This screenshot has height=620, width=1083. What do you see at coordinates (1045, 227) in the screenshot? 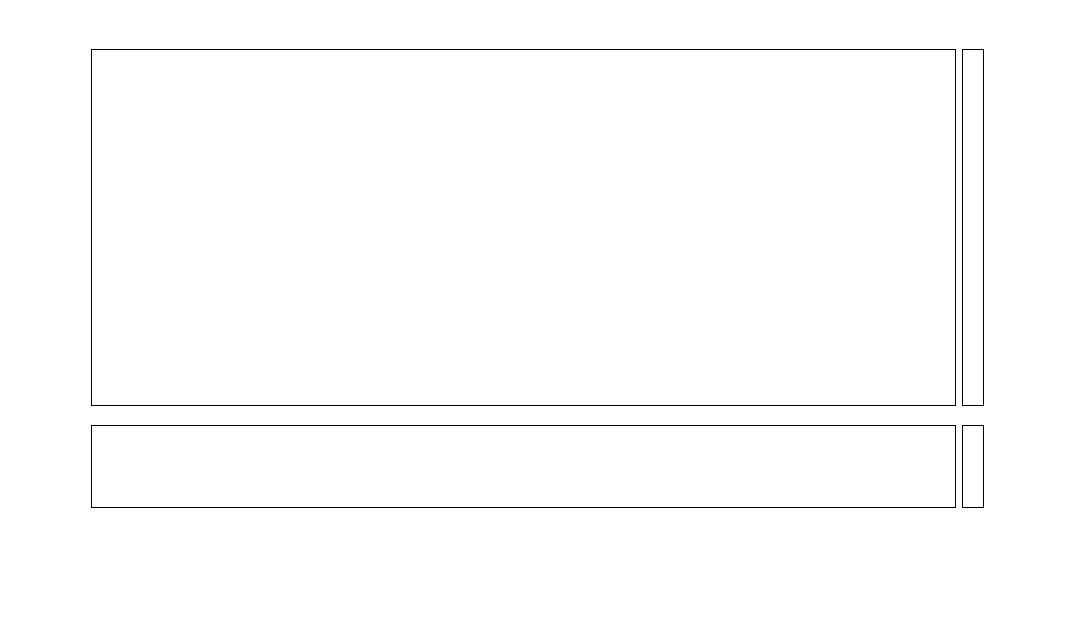
I see `sfc-colorbar-label` at bounding box center [1045, 227].